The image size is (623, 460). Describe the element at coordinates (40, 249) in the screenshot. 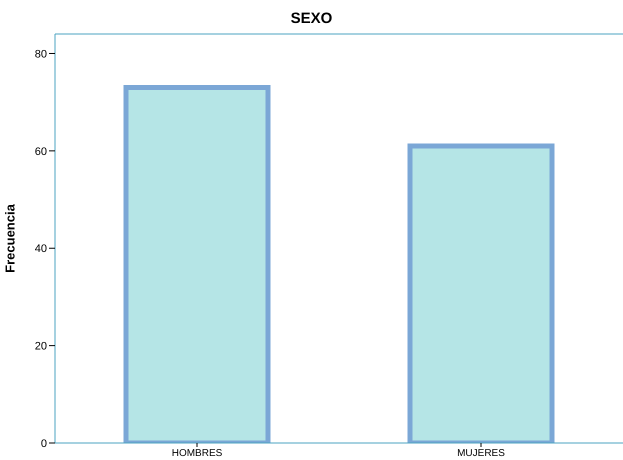

I see `y-tick-label: 40` at that location.